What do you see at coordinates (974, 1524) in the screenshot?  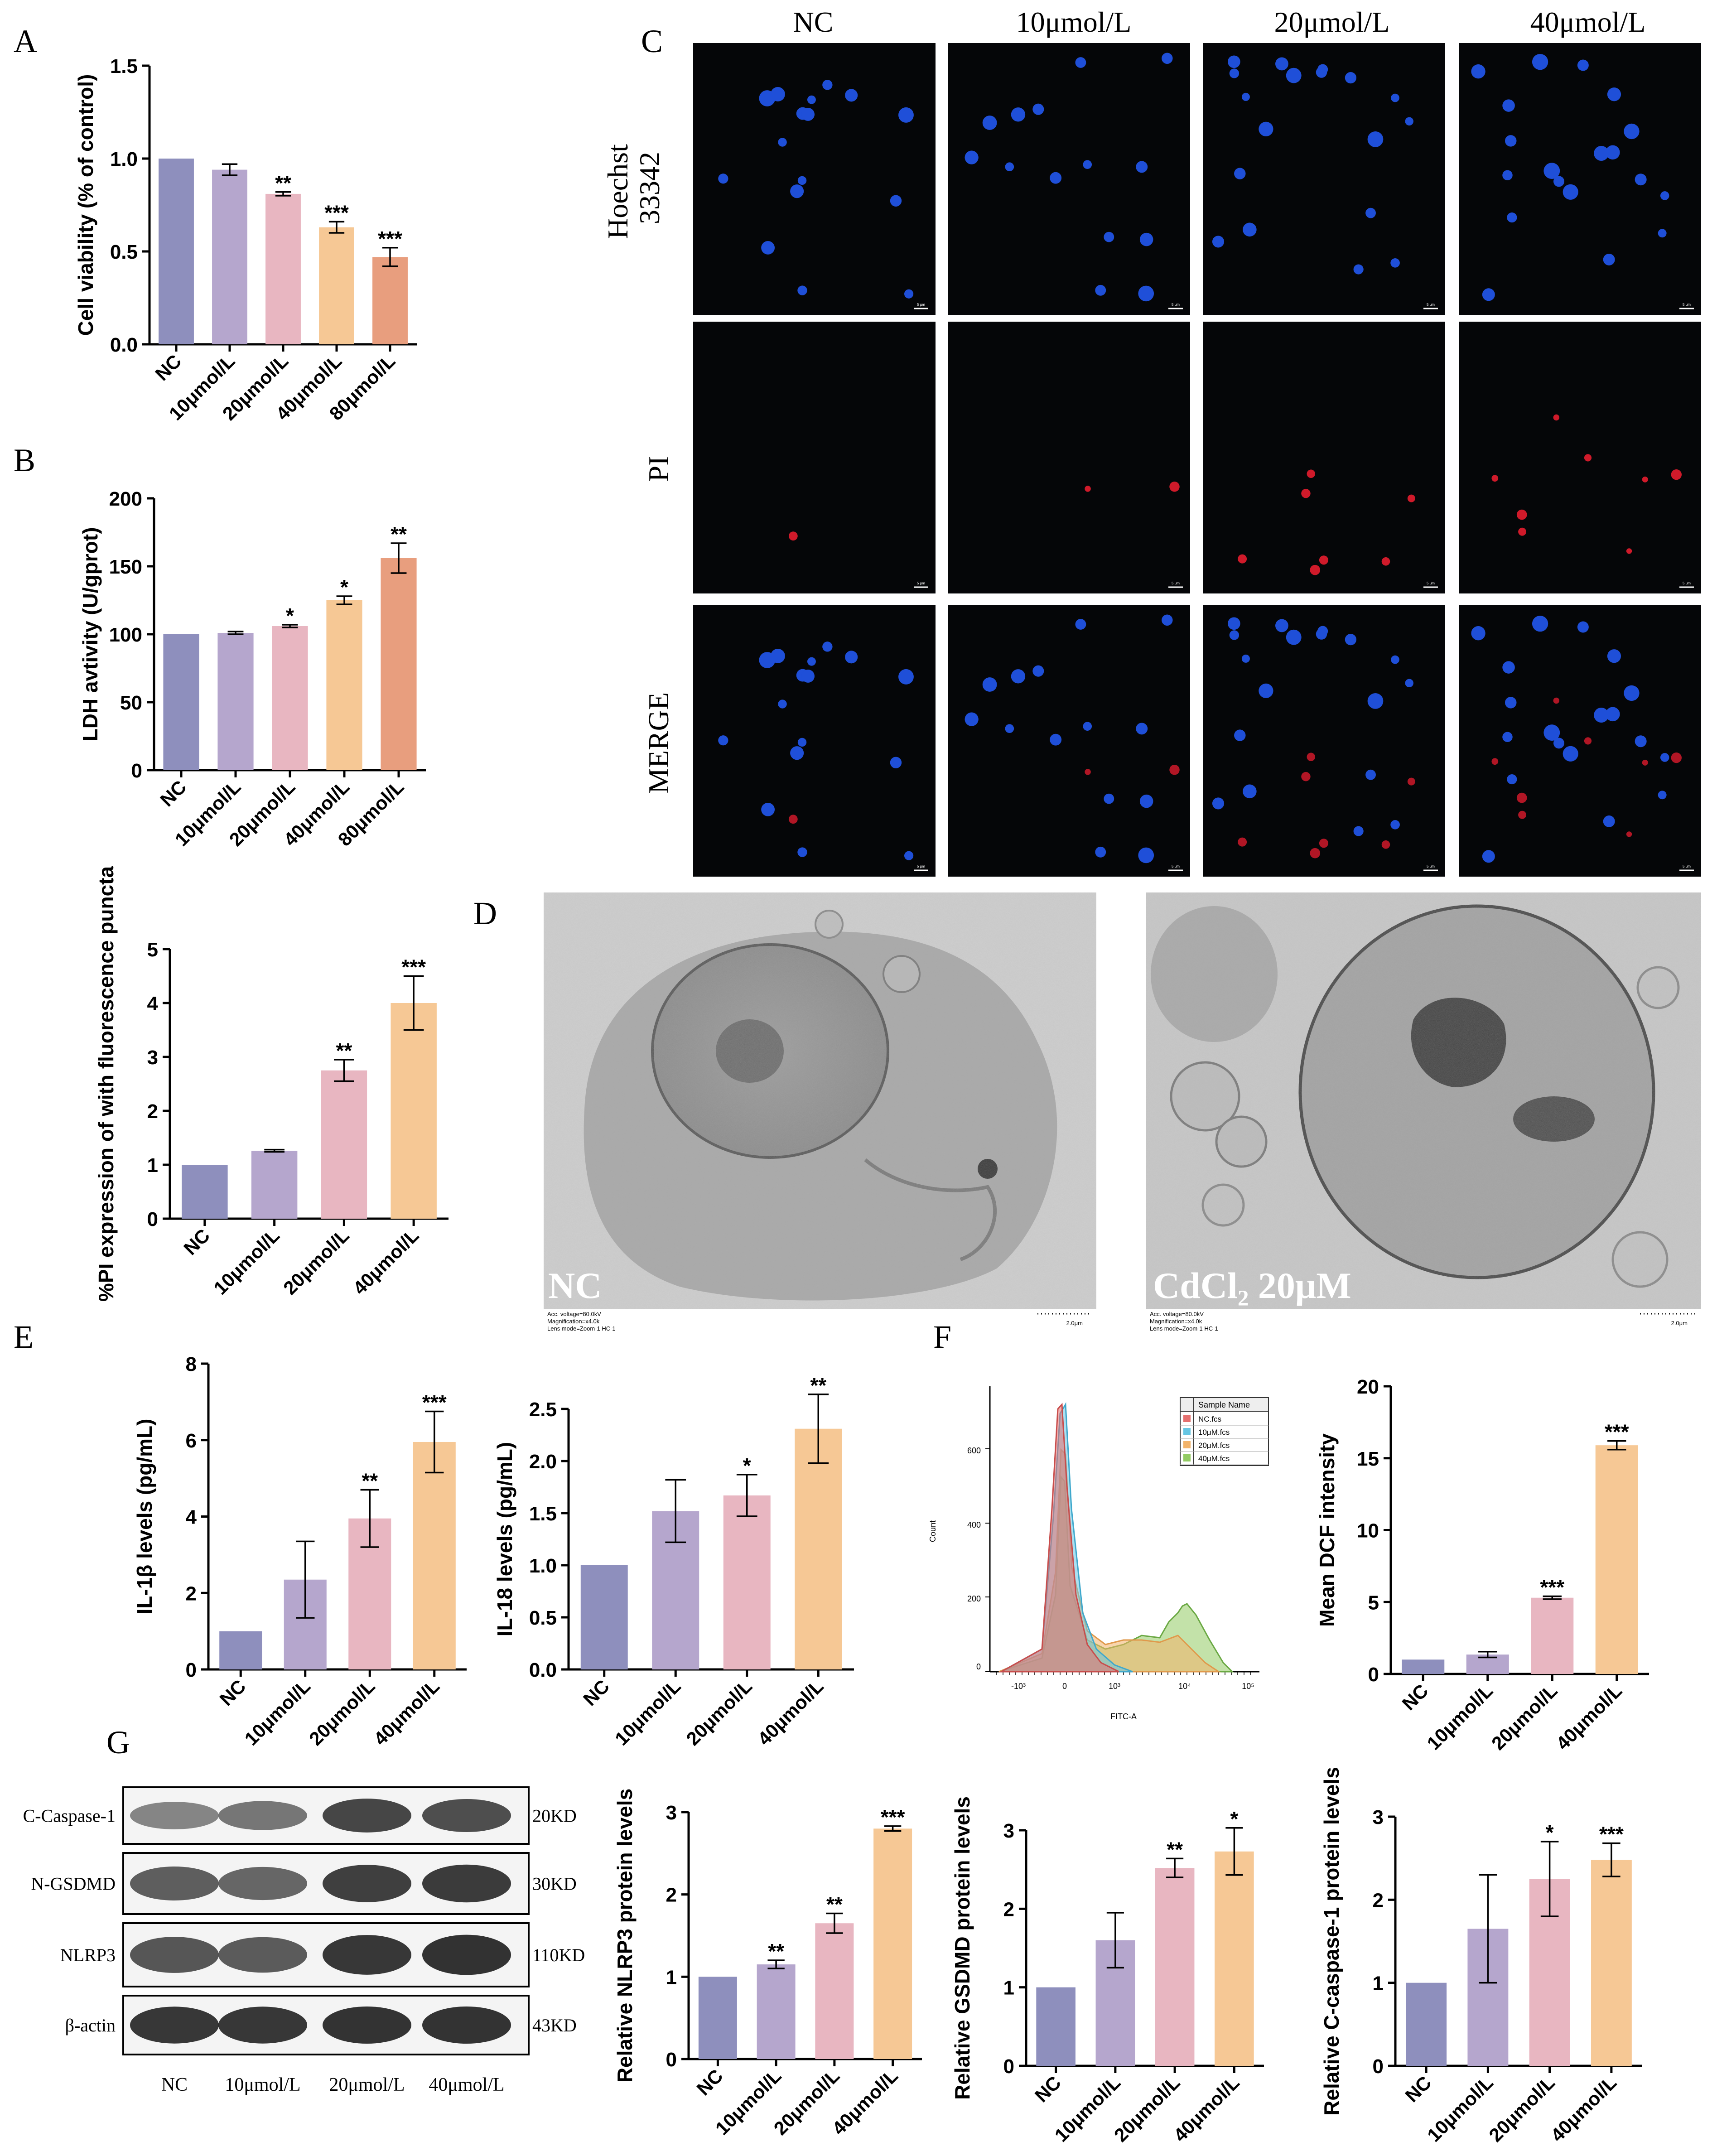 I see `flow-ytick-400: 400` at bounding box center [974, 1524].